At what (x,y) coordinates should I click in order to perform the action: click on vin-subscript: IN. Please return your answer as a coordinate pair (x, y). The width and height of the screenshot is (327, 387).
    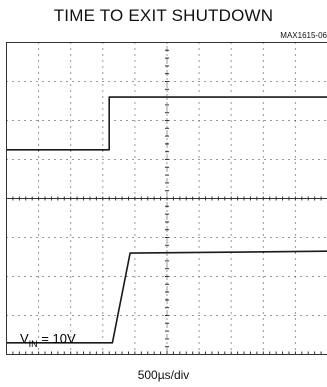
    Looking at the image, I should click on (33, 344).